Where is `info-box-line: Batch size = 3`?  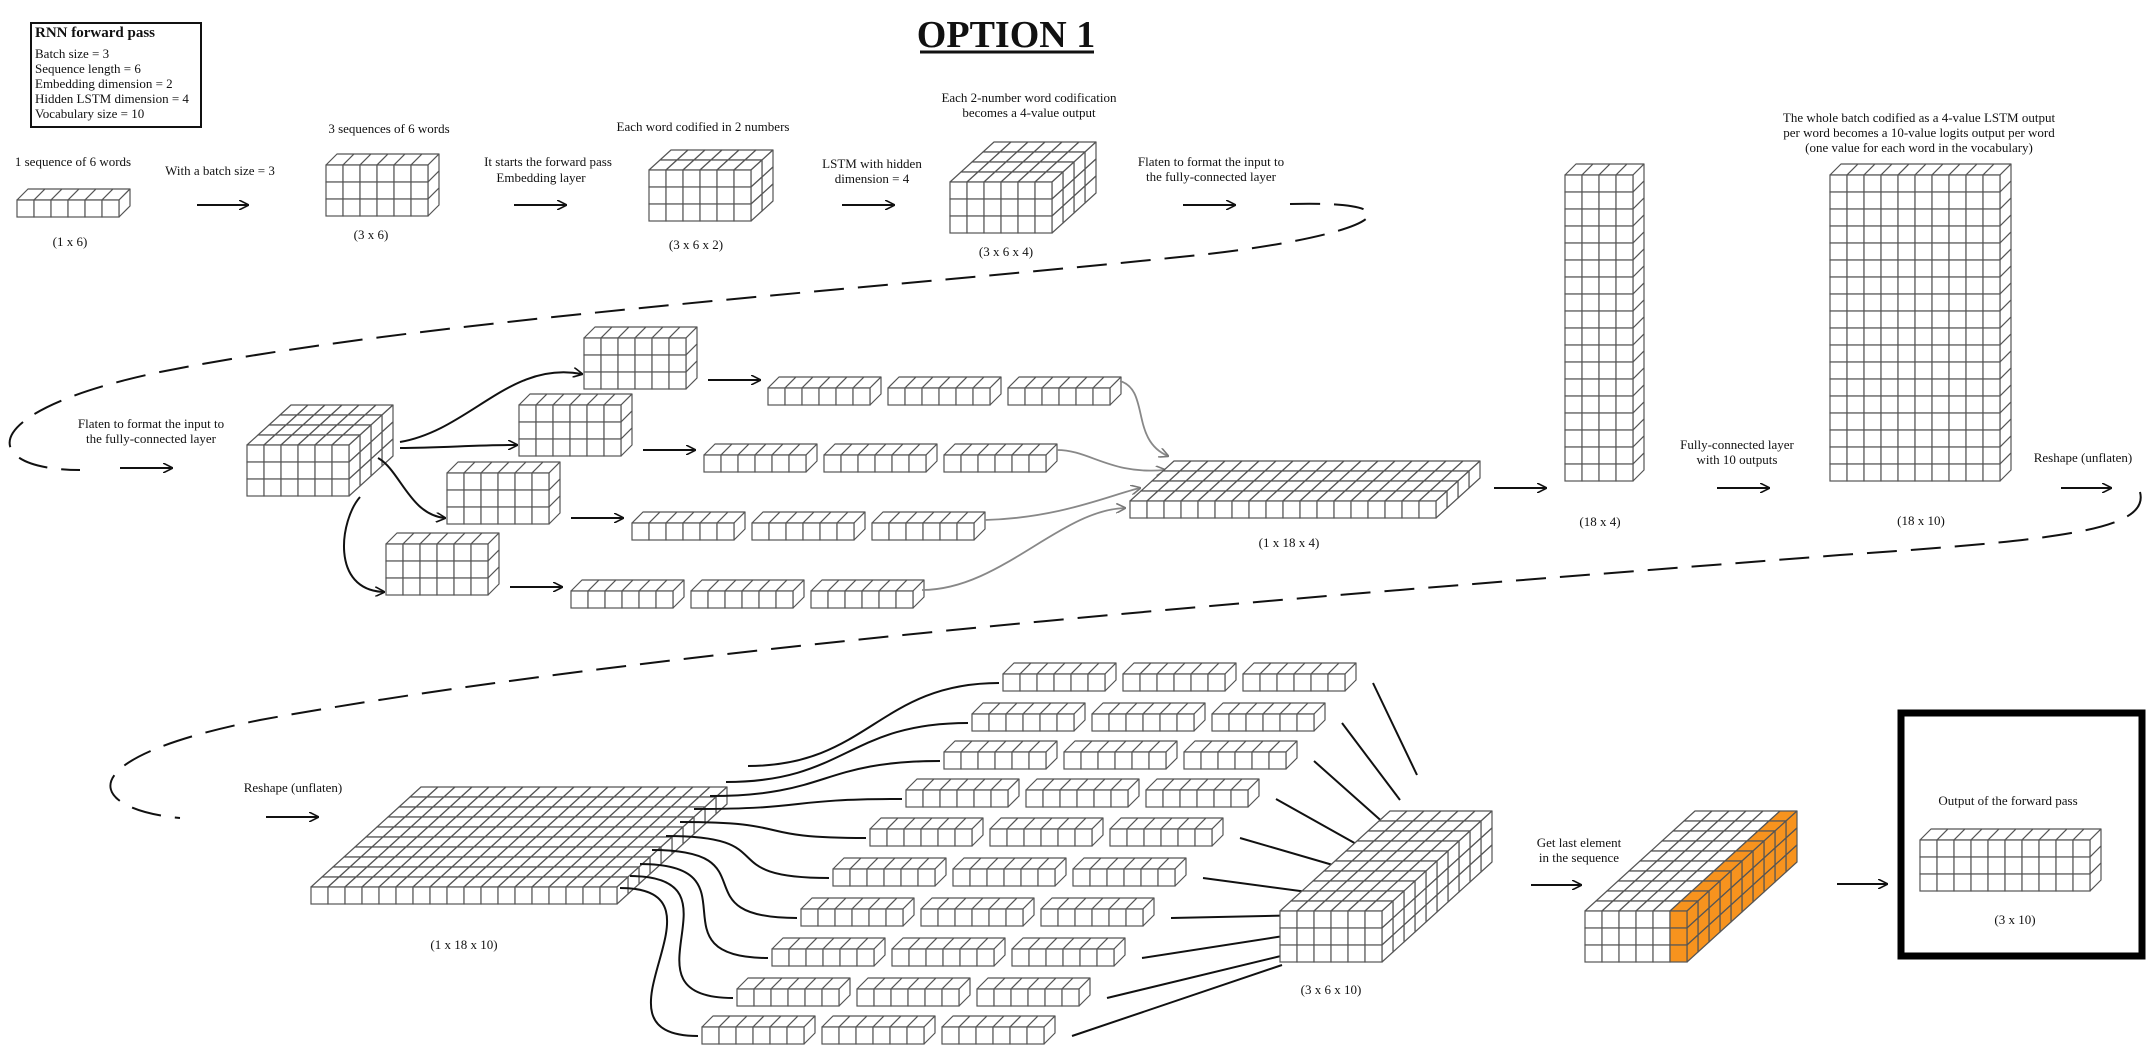 info-box-line: Batch size = 3 is located at coordinates (72, 53).